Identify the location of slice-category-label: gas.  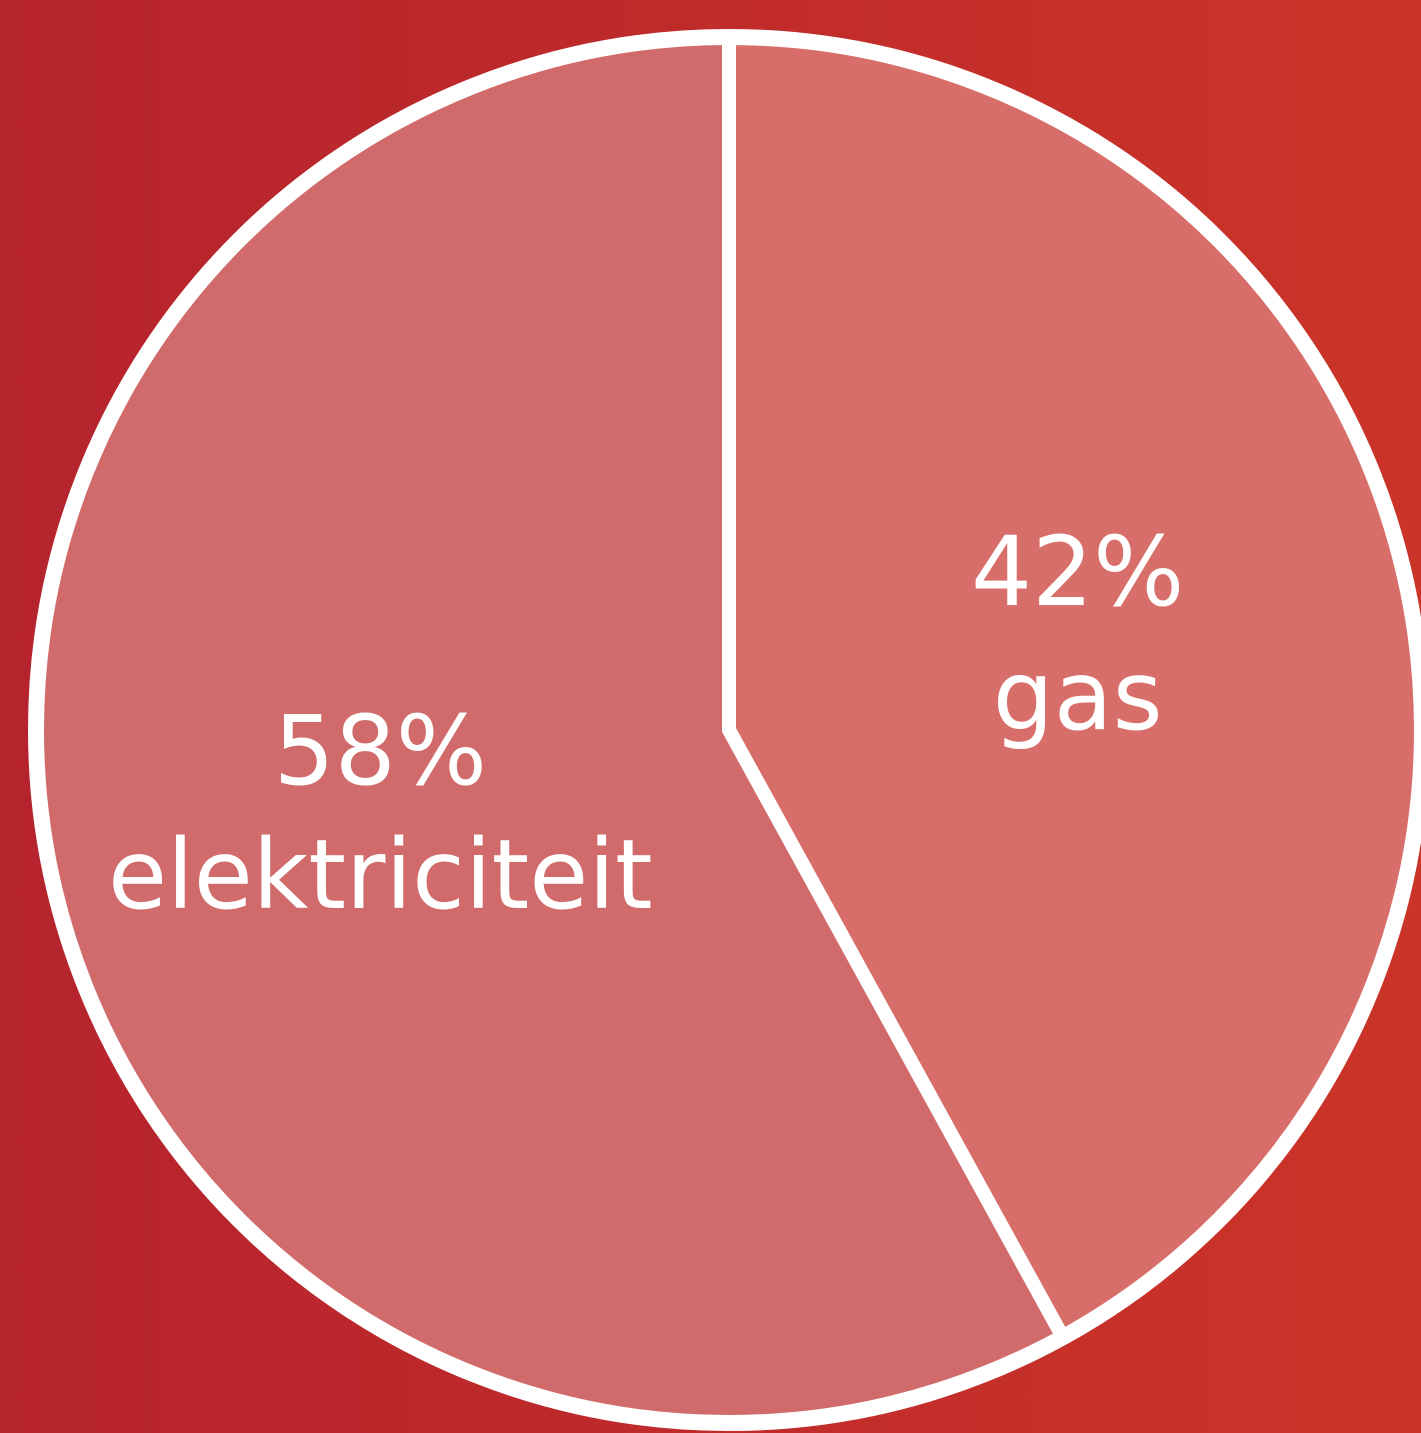
(1078, 696).